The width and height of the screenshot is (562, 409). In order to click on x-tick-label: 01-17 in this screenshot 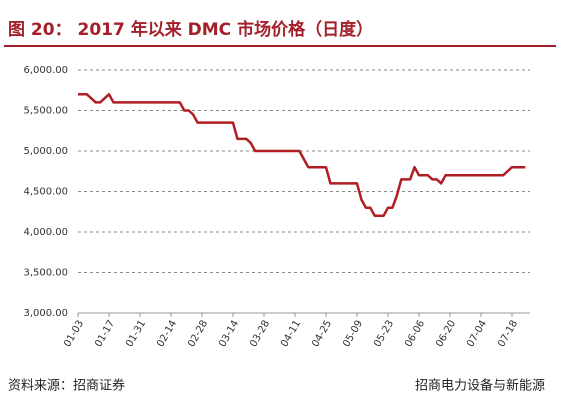, I will do `click(105, 334)`.